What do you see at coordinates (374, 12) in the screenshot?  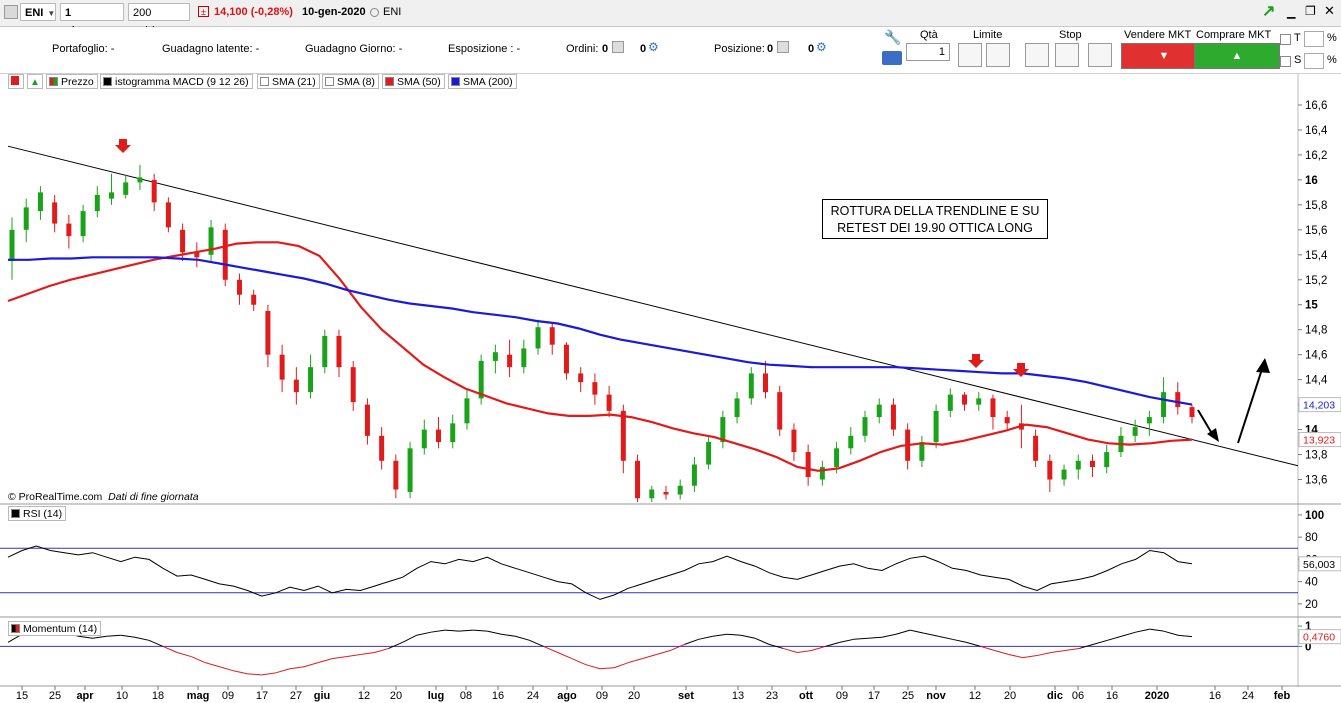 I see `radio-icon` at bounding box center [374, 12].